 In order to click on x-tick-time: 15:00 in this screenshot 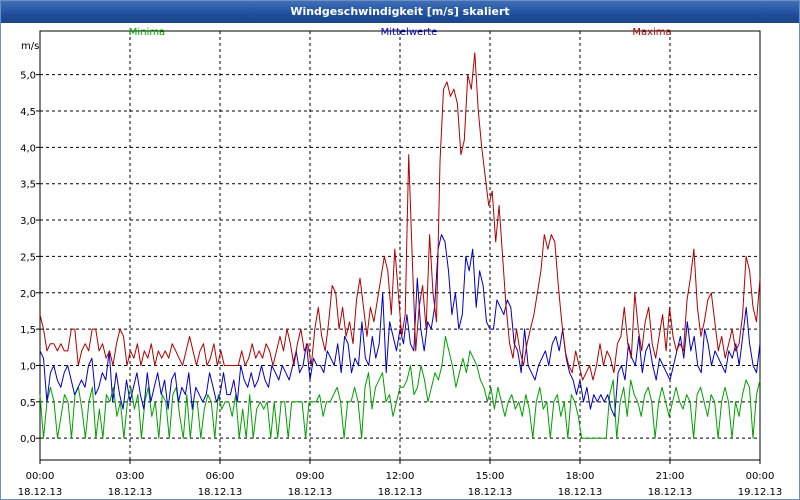, I will do `click(490, 476)`.